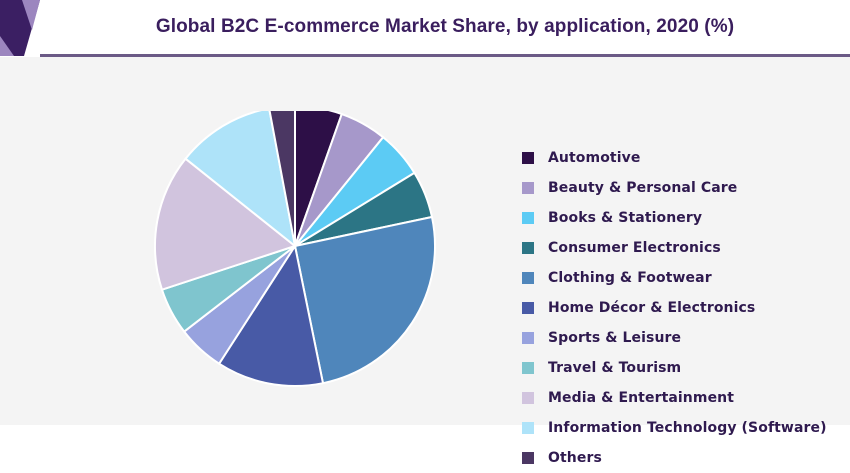 The height and width of the screenshot is (473, 850). I want to click on legend-item: Information Technology (Software), so click(674, 428).